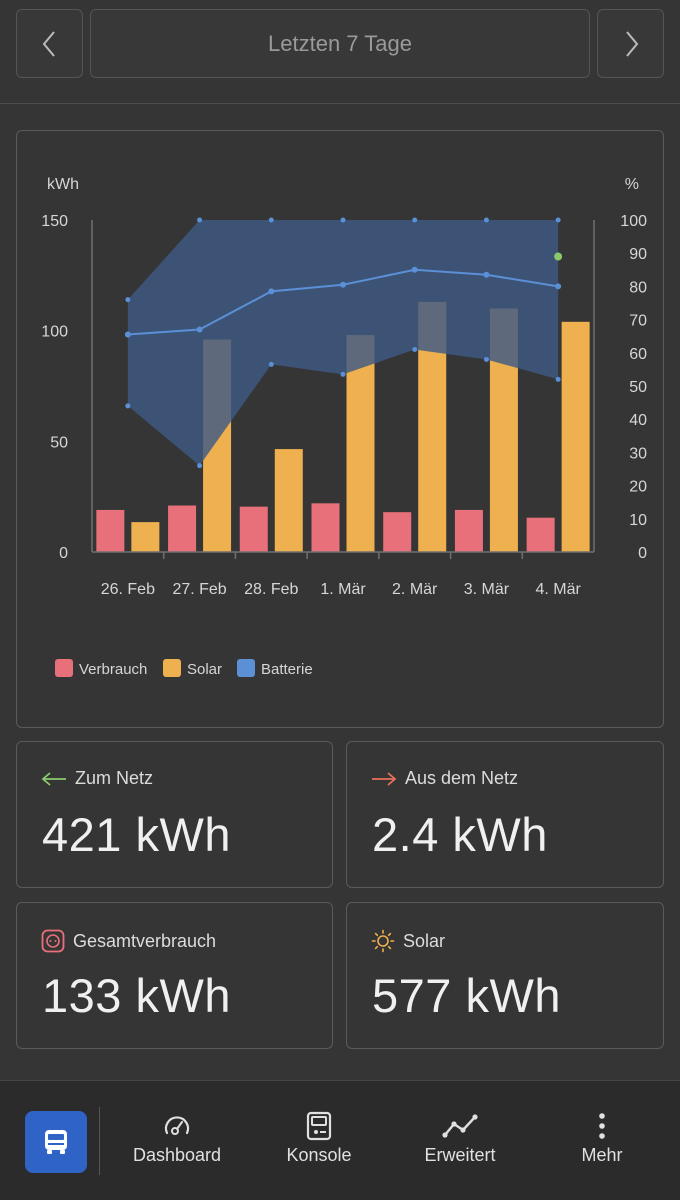  Describe the element at coordinates (136, 834) in the screenshot. I see `to-grid-value: 421 kWh` at that location.